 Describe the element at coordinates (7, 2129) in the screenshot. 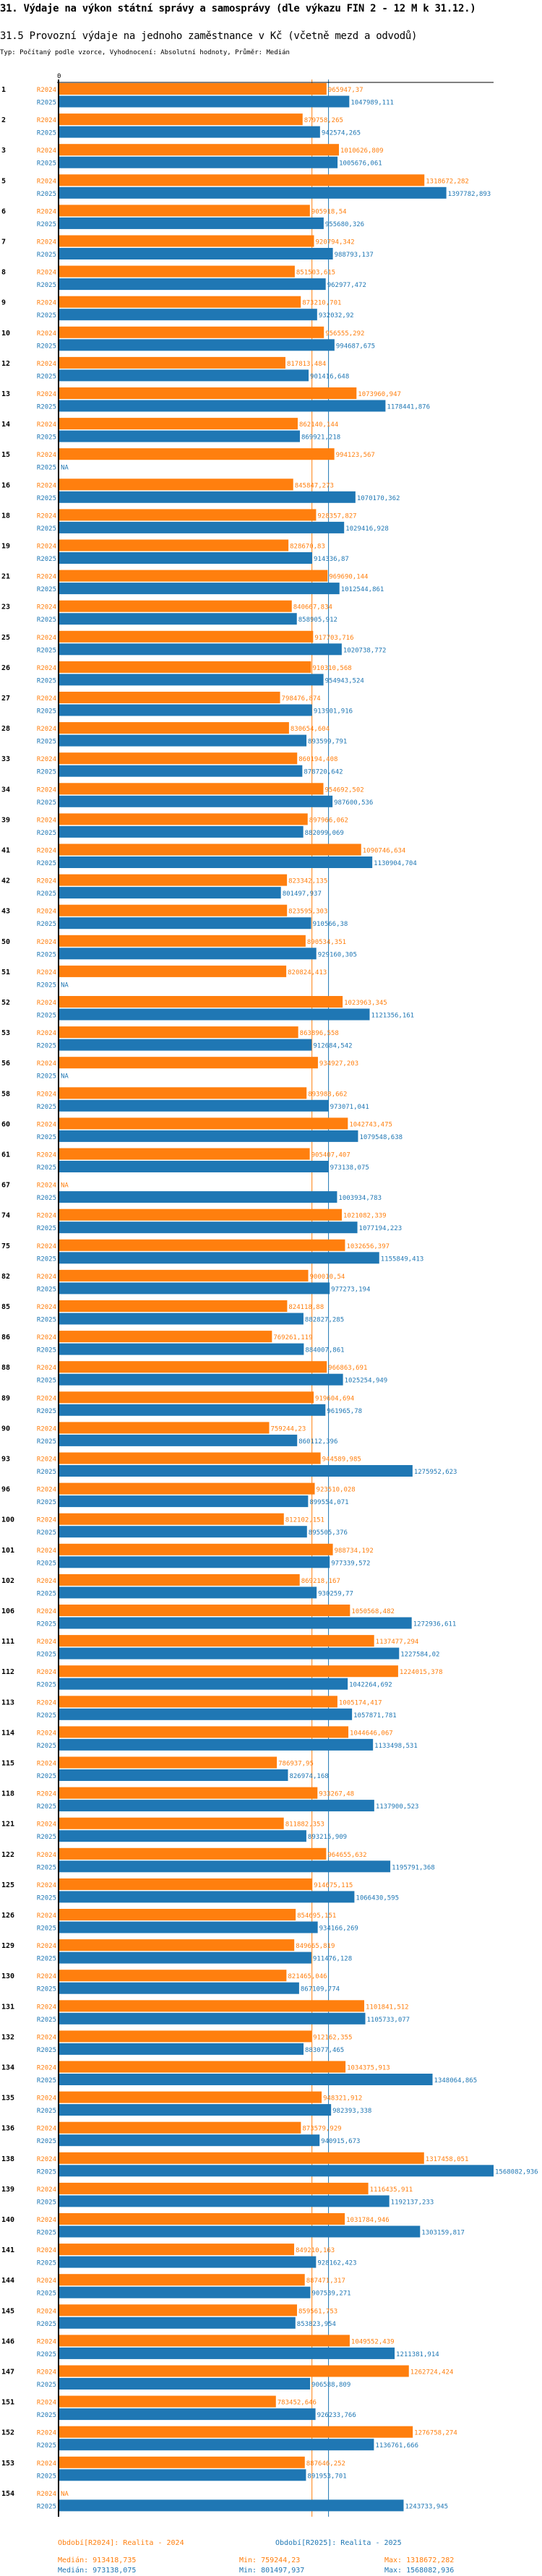

I see `category-label: 136` at that location.